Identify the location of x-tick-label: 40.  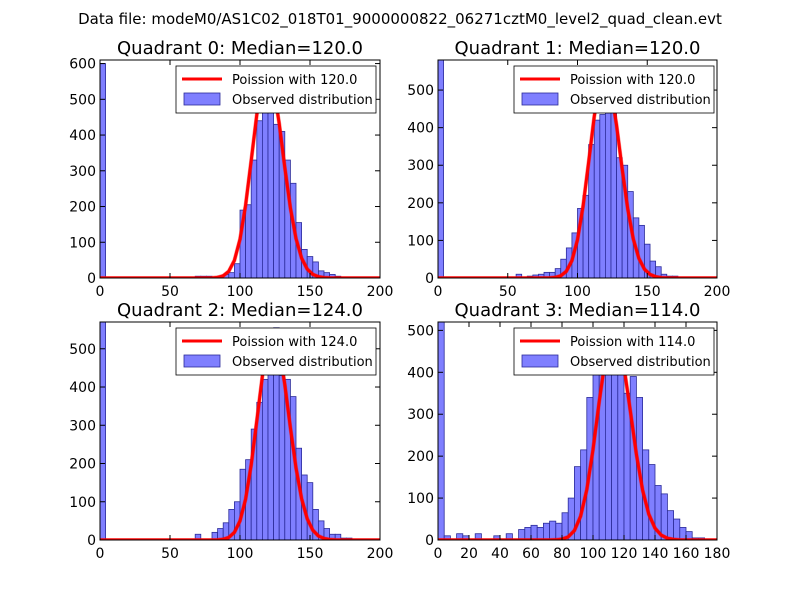
(500, 554).